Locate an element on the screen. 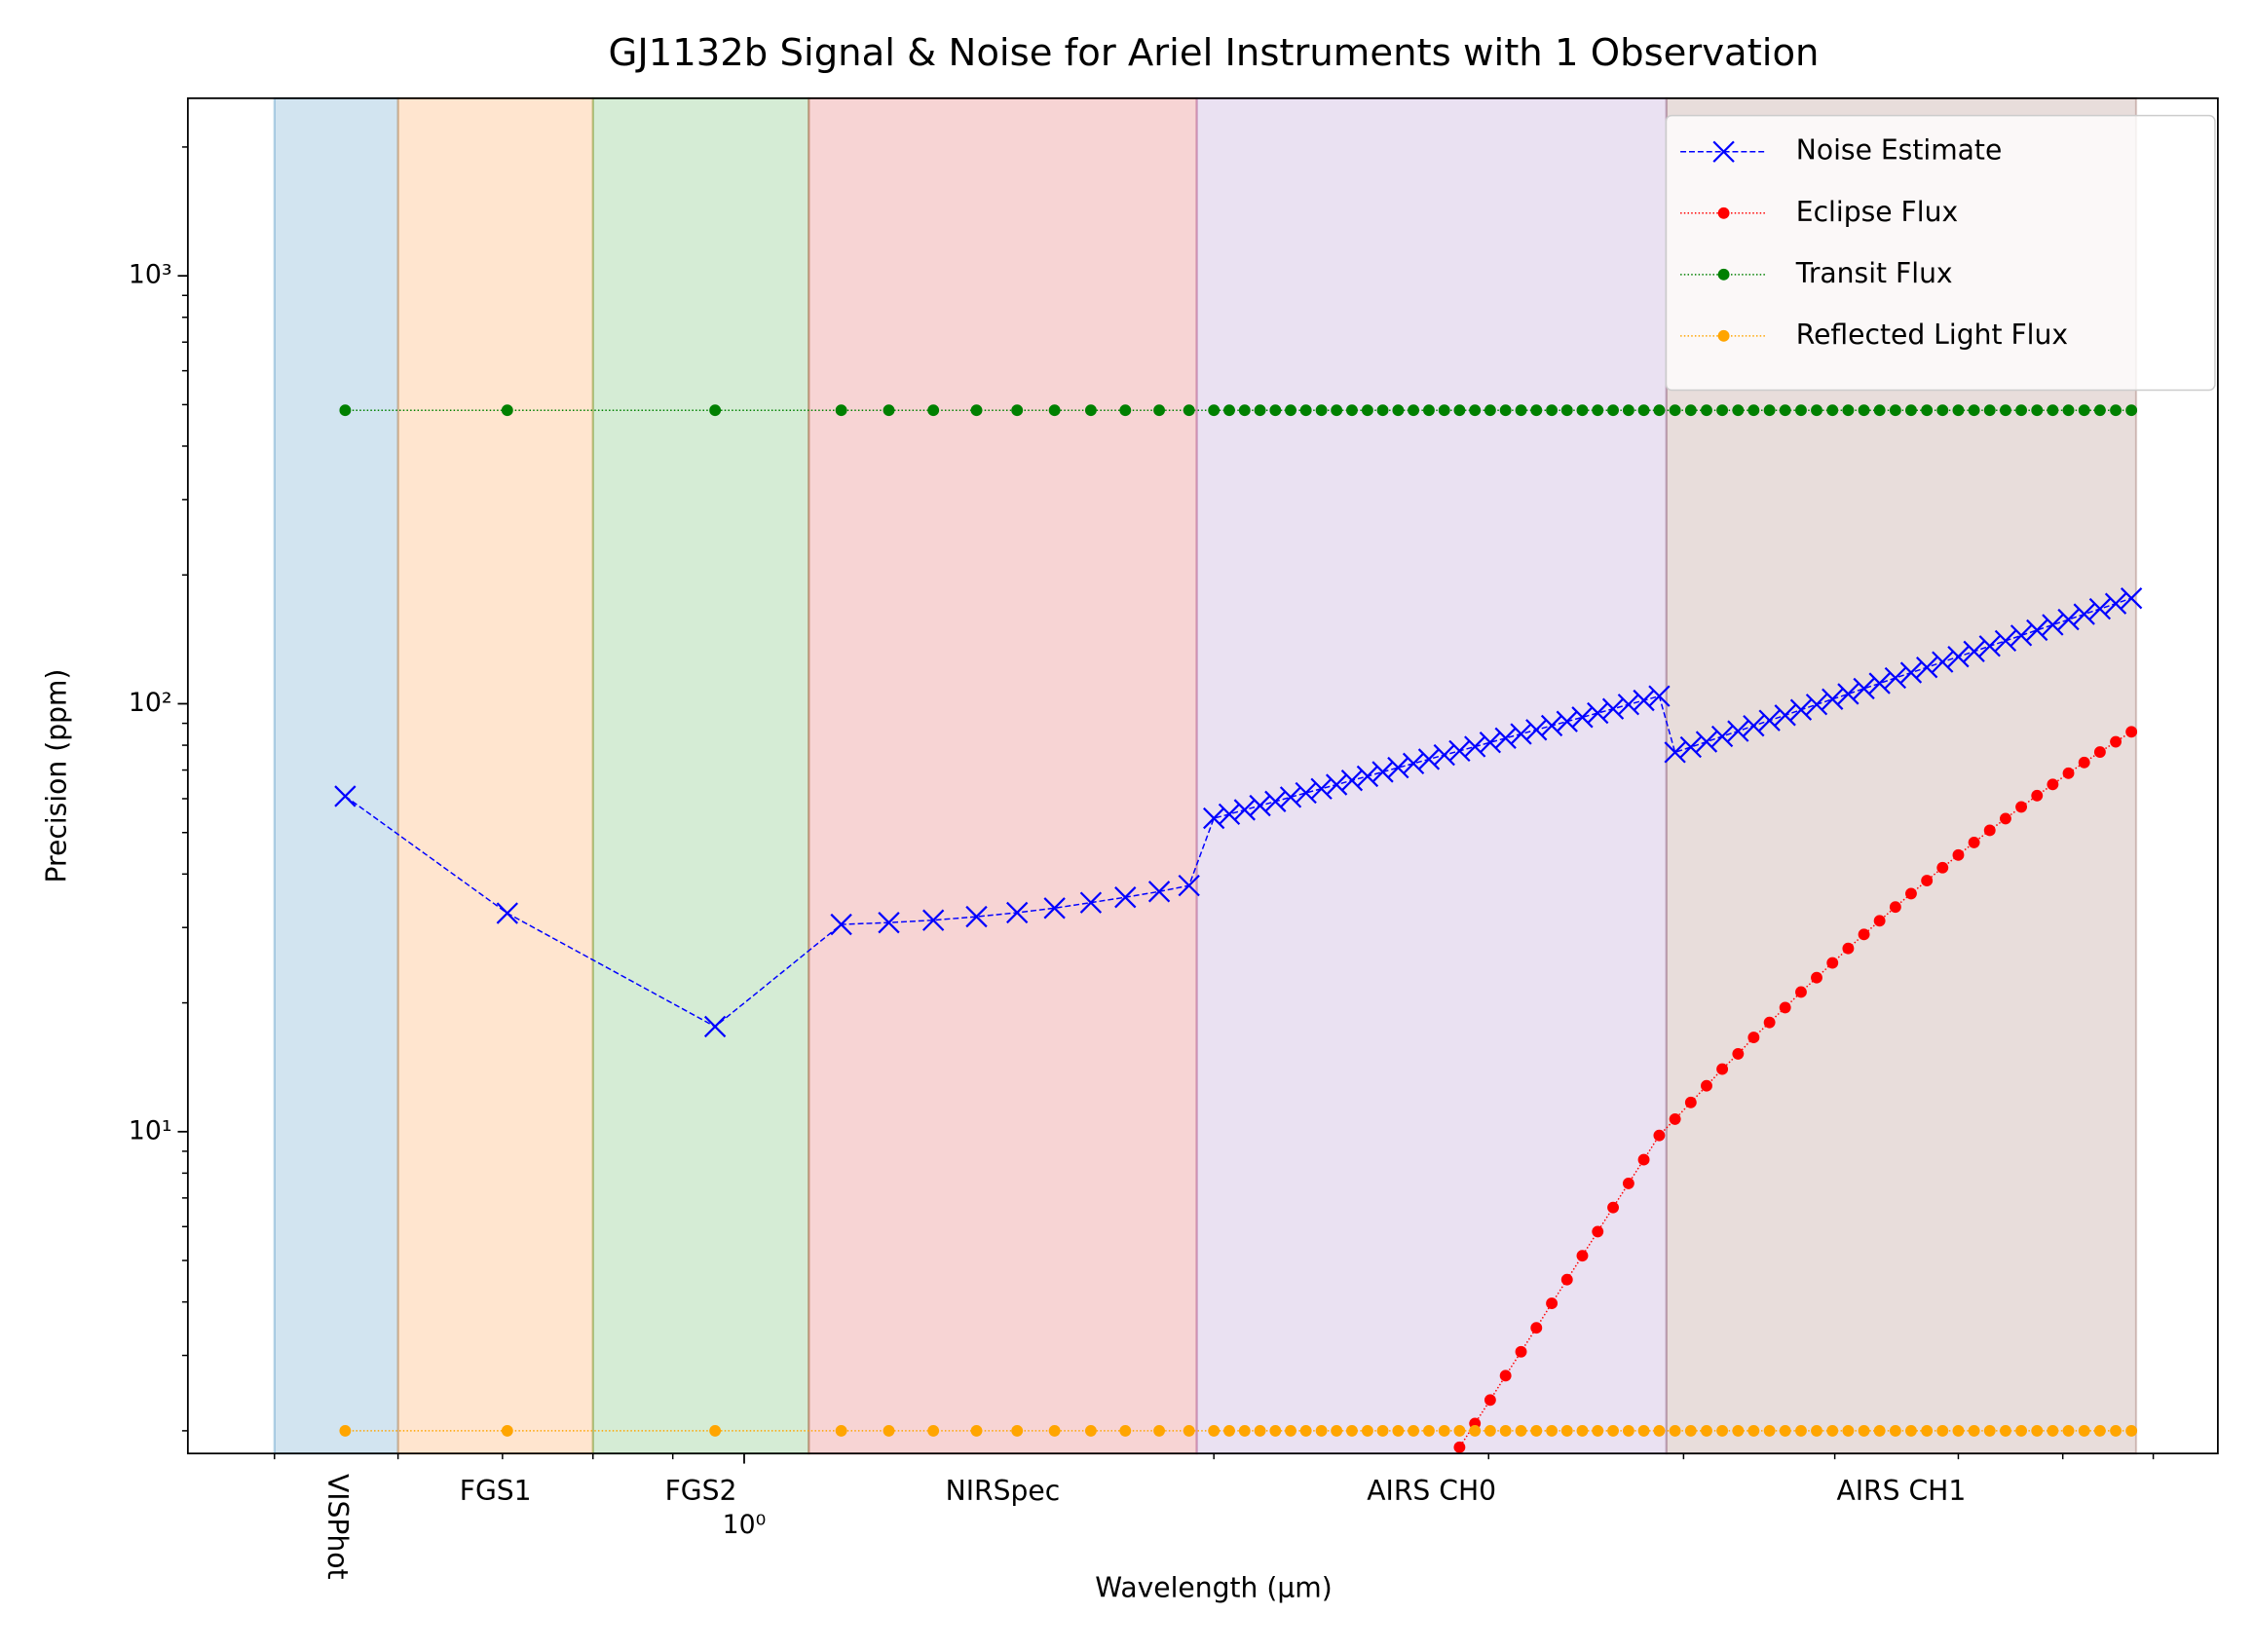 This screenshot has height=1652, width=2254. y-axis-label: Precision (ppm) is located at coordinates (56, 776).